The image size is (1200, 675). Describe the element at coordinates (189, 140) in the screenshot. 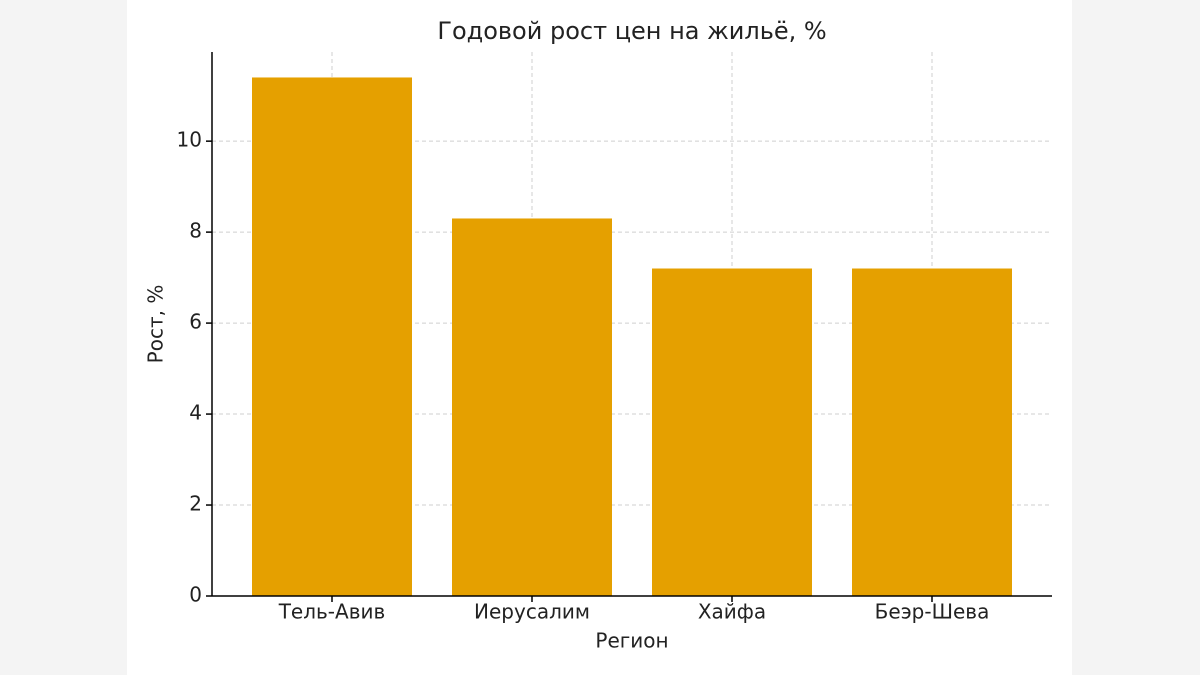

I see `y-tick-label: 10` at that location.